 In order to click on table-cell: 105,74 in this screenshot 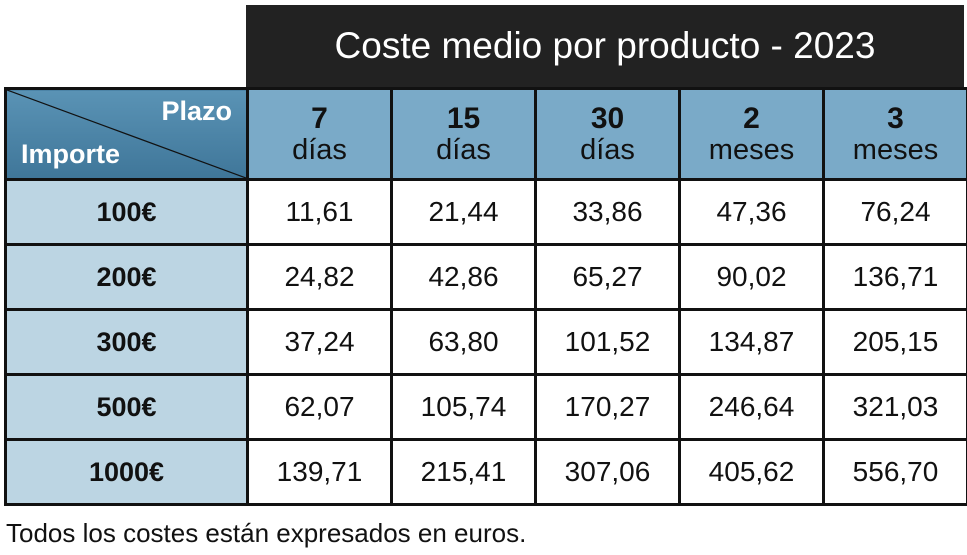, I will do `click(463, 407)`.